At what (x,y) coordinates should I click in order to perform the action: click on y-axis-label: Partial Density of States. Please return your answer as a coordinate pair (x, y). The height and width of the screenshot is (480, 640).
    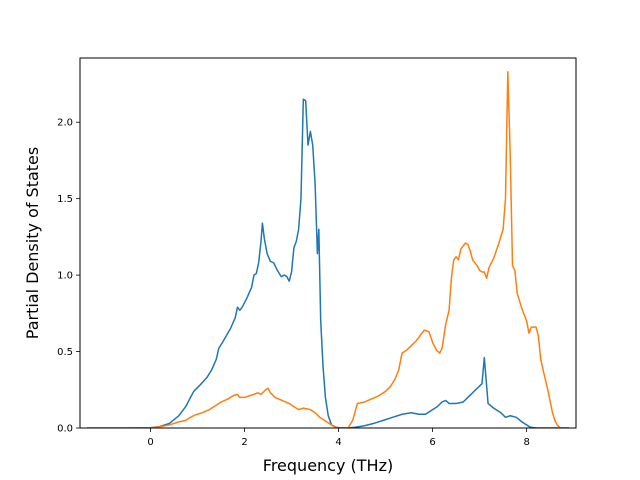
    Looking at the image, I should click on (32, 243).